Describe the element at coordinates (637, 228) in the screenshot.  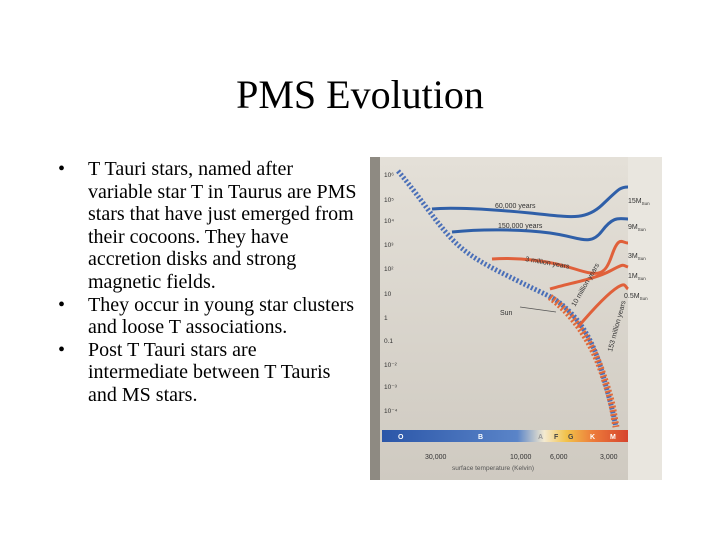
I see `mass-label: 9MSun` at that location.